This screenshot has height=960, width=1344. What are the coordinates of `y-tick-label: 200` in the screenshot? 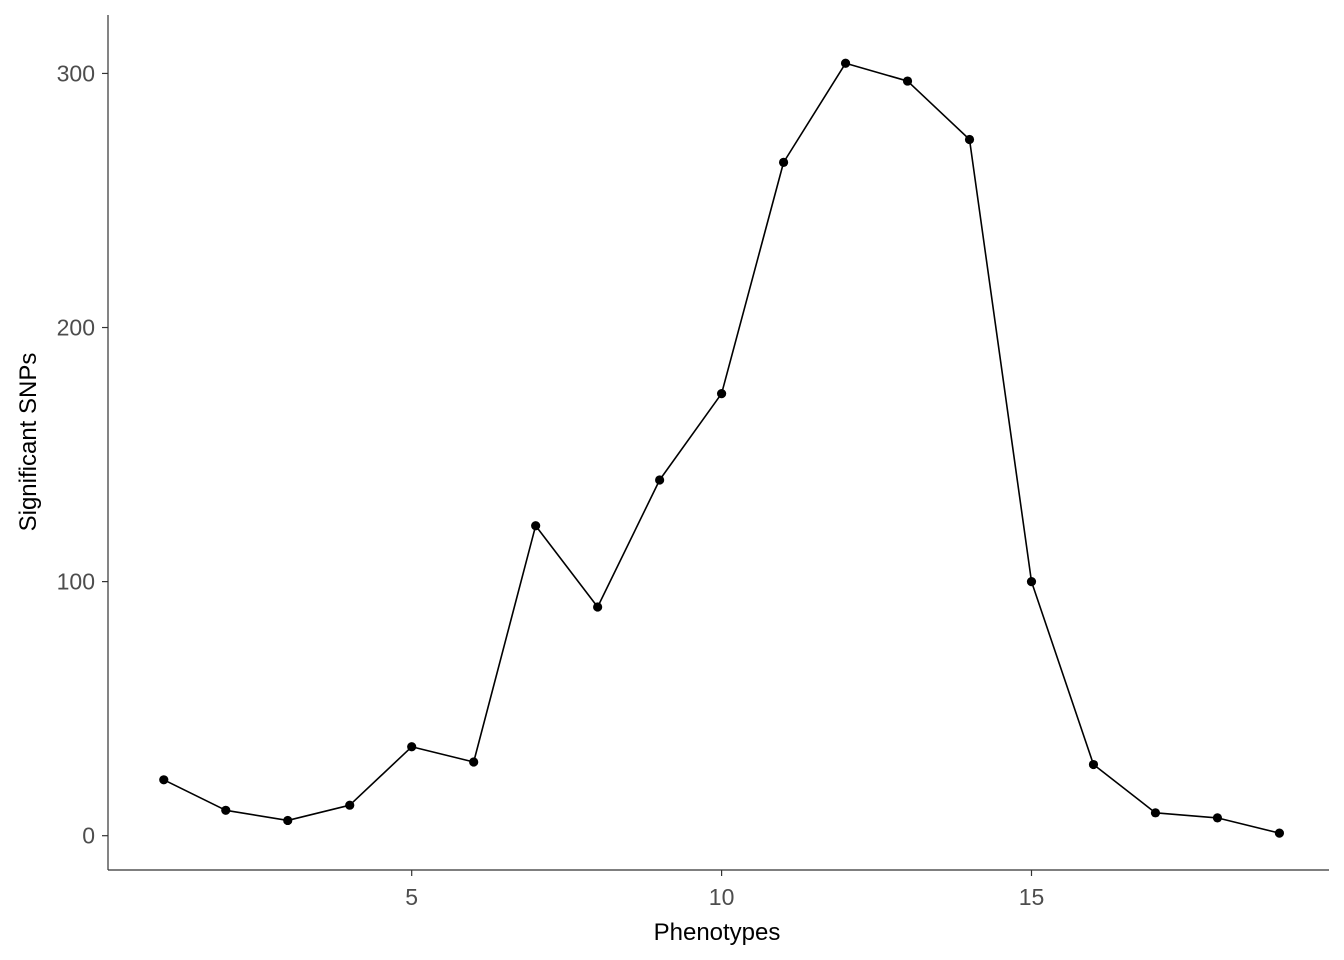 It's located at (76, 328).